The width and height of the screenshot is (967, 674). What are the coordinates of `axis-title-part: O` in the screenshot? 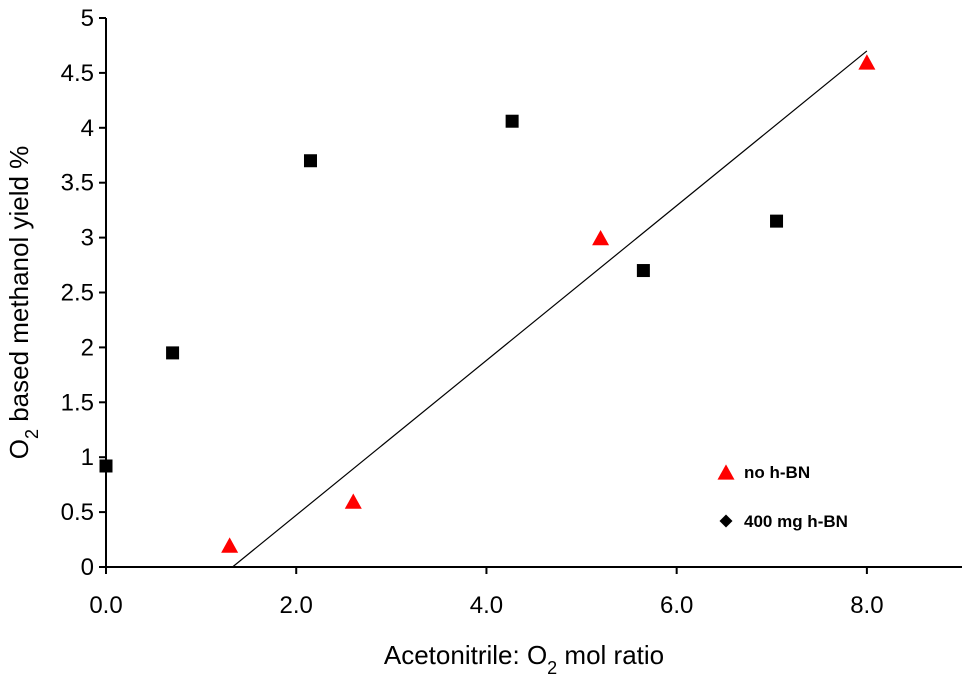 It's located at (19, 449).